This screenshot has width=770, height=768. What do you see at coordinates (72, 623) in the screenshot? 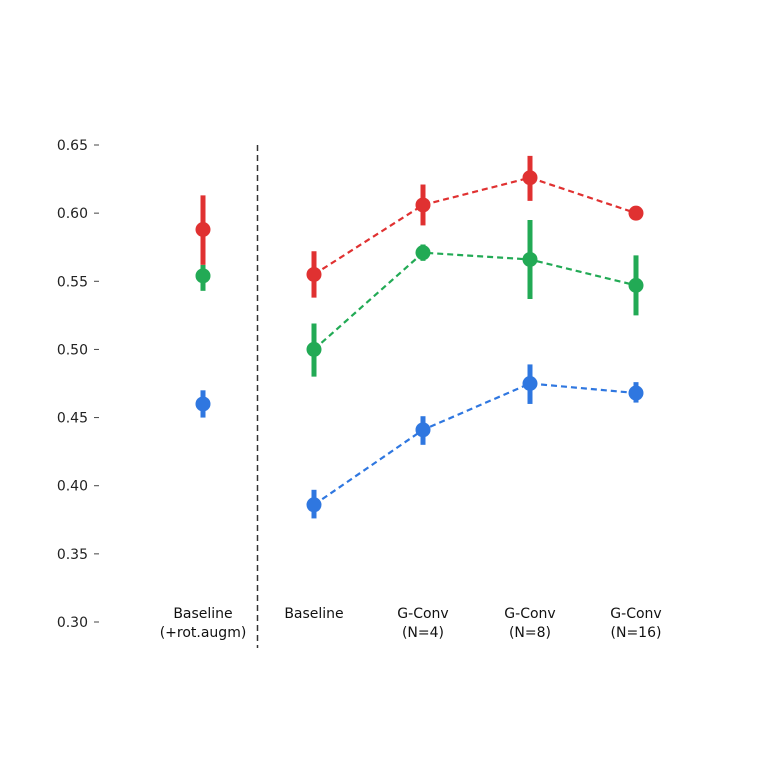
I see `y-tick-label: 0.30` at bounding box center [72, 623].